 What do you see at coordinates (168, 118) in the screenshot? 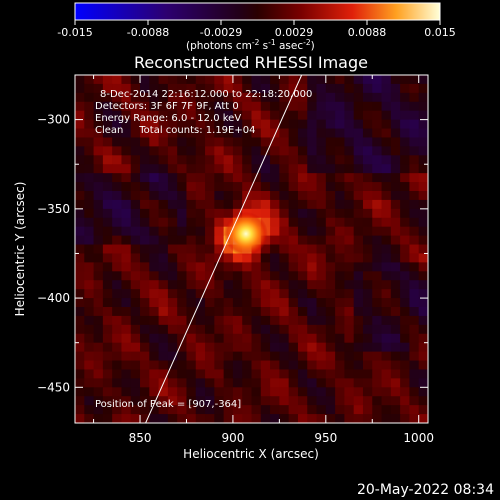
I see `energy-range-info: Energy Range: 6.0 - 12.0 keV` at bounding box center [168, 118].